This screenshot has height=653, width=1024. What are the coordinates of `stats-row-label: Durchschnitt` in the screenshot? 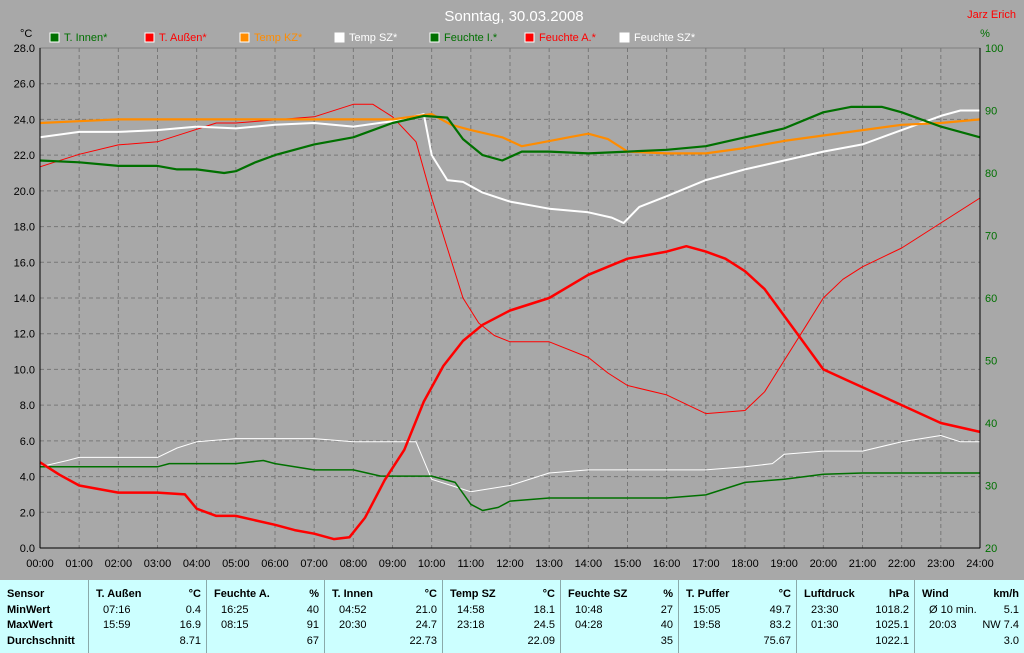 It's located at (41, 641).